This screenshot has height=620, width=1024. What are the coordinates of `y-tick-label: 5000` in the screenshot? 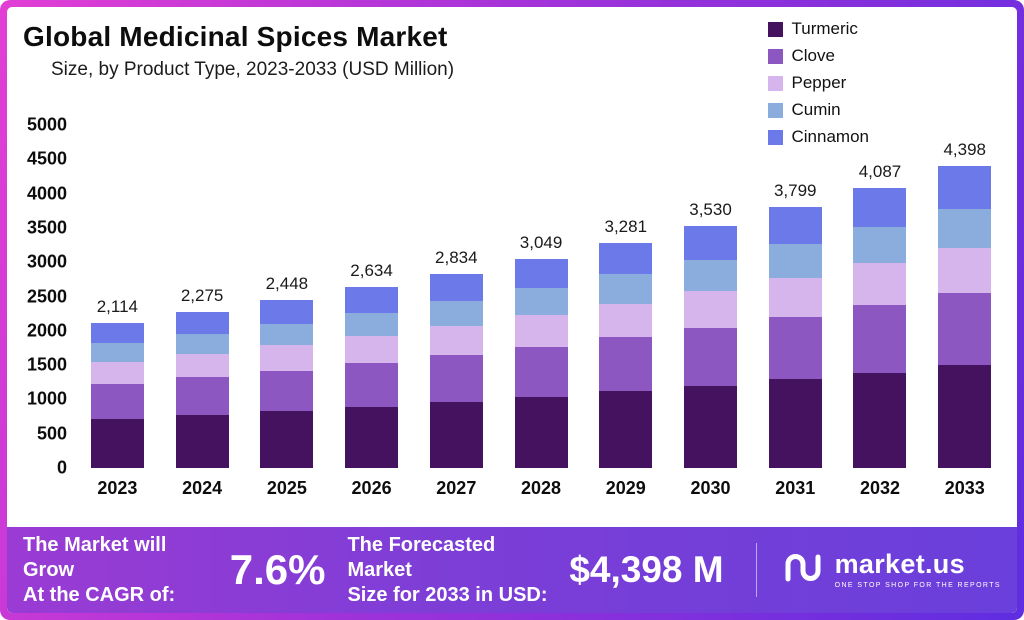 It's located at (46, 124).